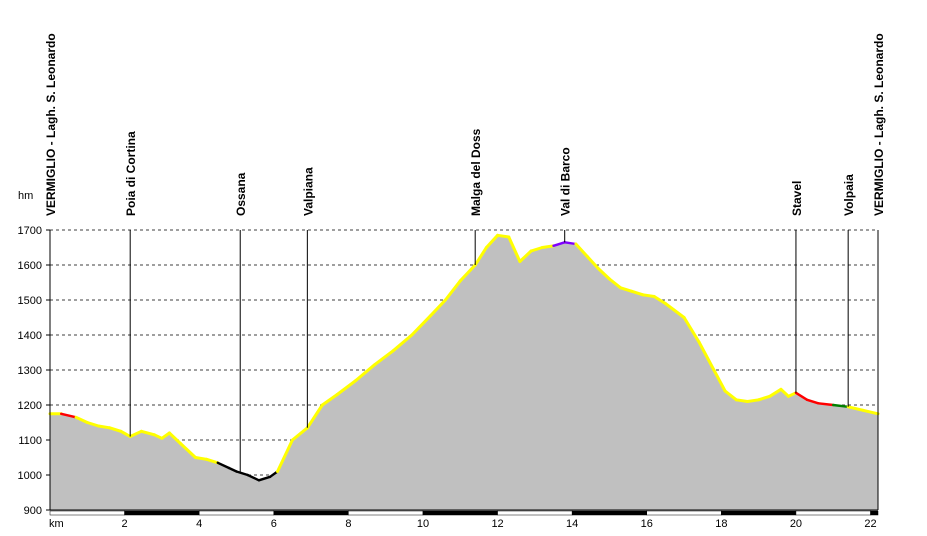  Describe the element at coordinates (241, 194) in the screenshot. I see `waypoint-label: Ossana` at that location.